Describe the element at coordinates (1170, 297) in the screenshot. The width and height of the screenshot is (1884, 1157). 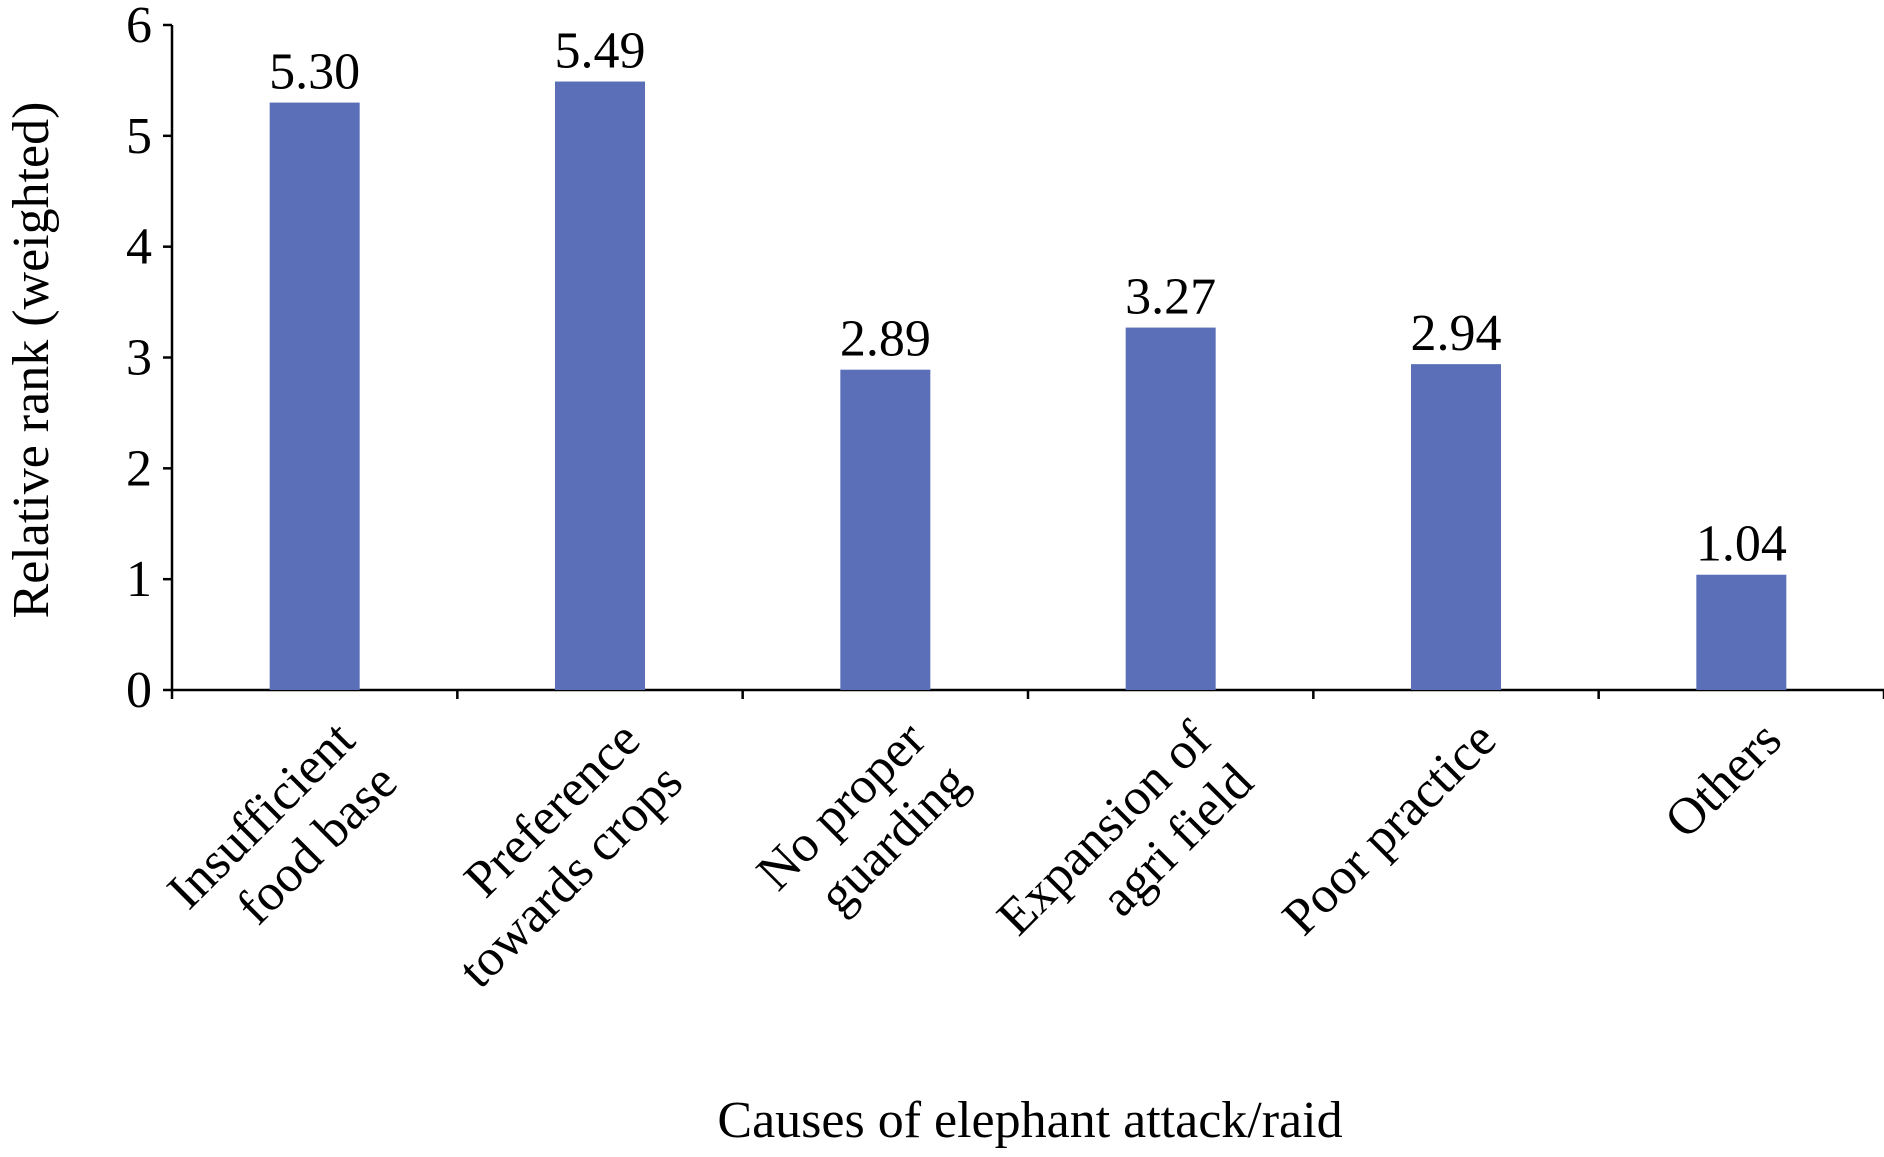
I see `data-label: 3.27` at that location.